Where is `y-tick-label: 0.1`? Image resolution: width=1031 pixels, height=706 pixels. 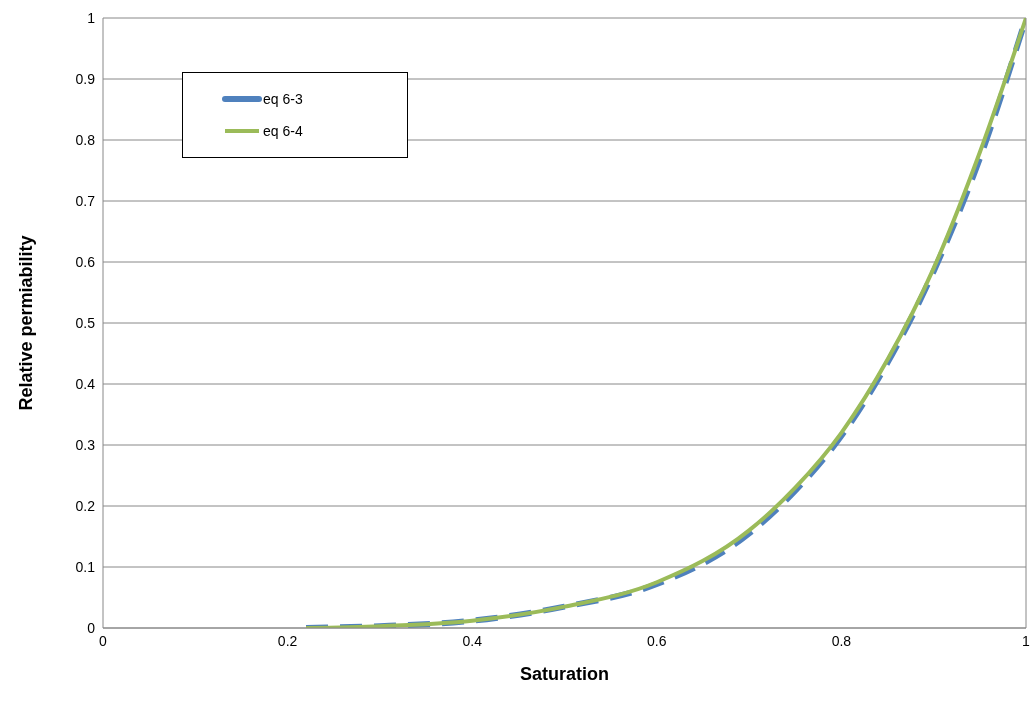 y-tick-label: 0.1 is located at coordinates (85, 566).